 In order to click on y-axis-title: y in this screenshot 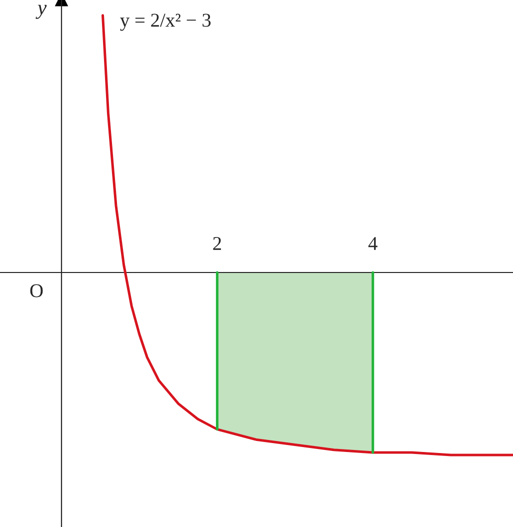, I will do `click(41, 11)`.